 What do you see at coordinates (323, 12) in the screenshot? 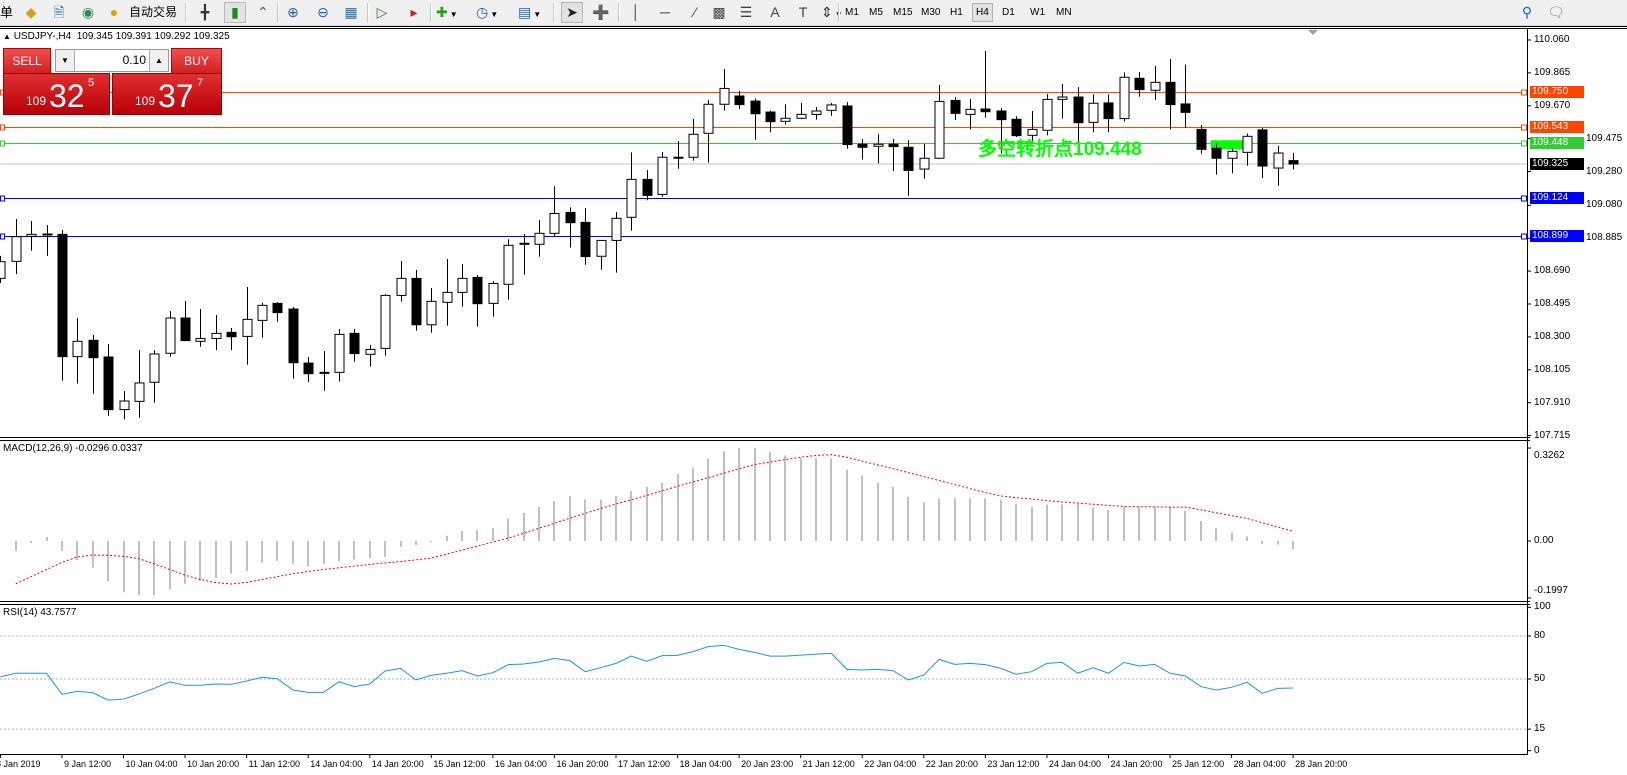
I see `zoom-out-icon: ⊖` at bounding box center [323, 12].